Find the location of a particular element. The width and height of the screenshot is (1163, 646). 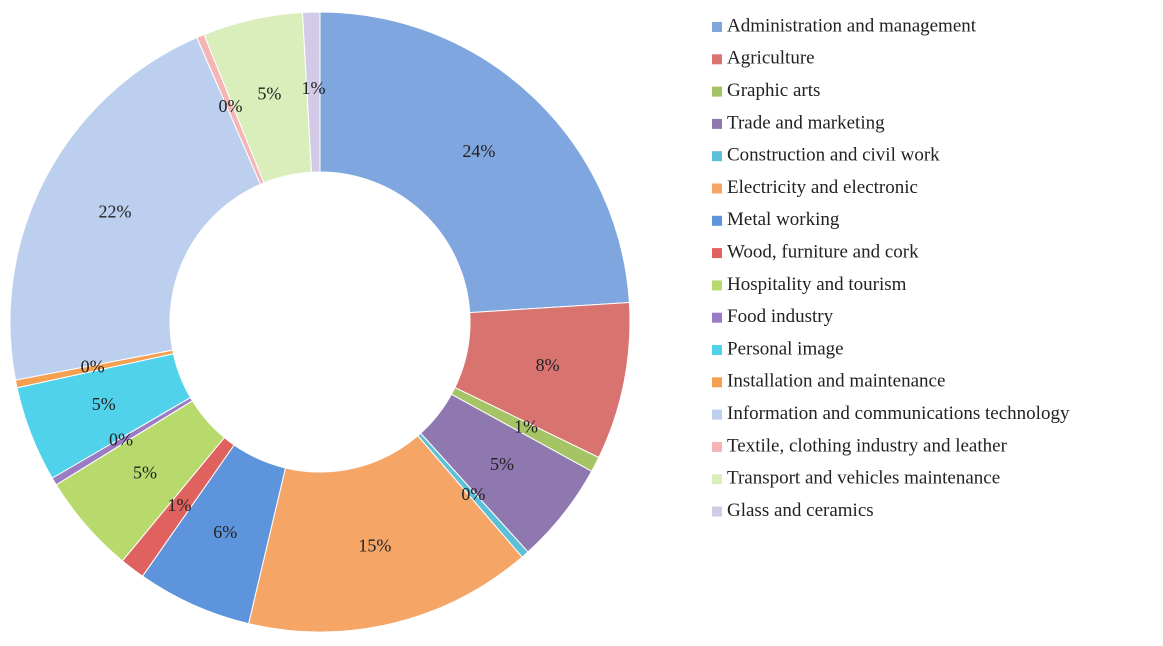

legend-label: Wood, furniture and cork is located at coordinates (823, 251).